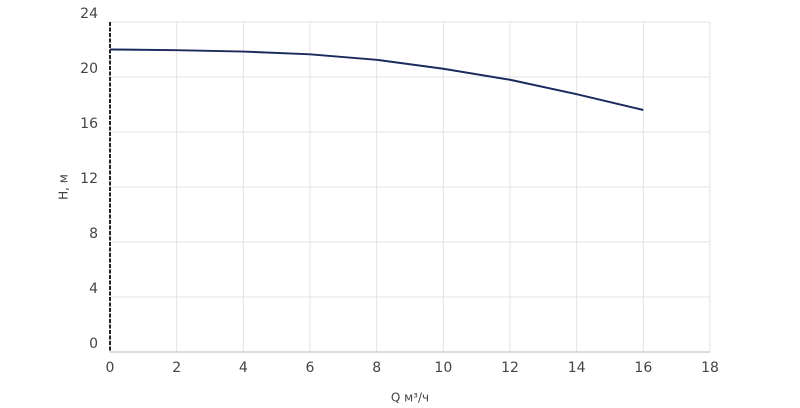 The width and height of the screenshot is (800, 408). I want to click on y-tick-label: 24, so click(89, 14).